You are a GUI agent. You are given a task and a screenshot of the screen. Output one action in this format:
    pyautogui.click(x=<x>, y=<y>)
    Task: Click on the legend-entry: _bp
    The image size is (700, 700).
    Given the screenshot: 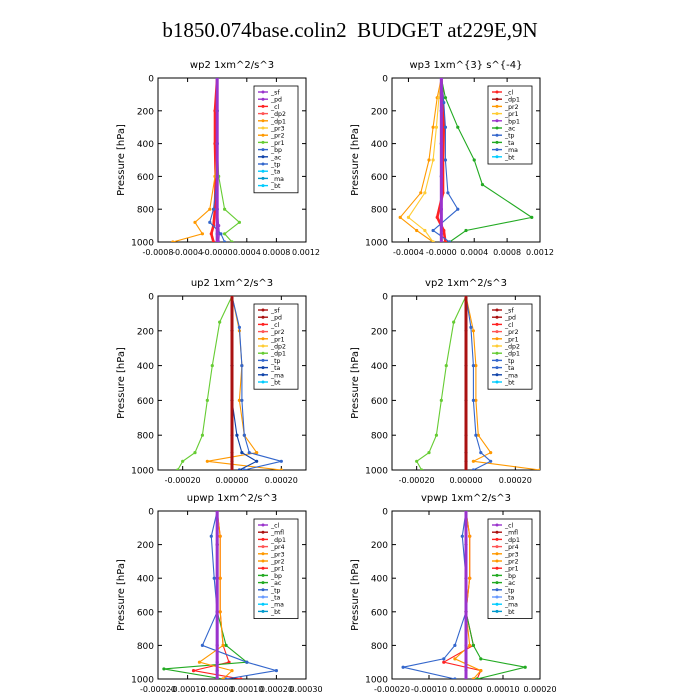 What is the action you would take?
    pyautogui.click(x=510, y=576)
    